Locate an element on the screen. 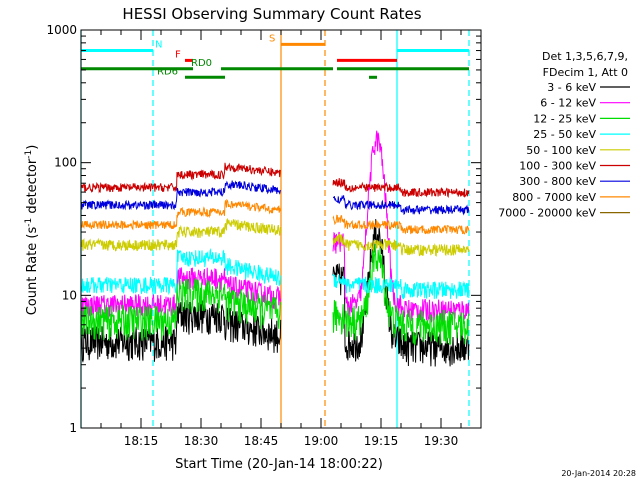  x-tick-label-3: 19:00 is located at coordinates (321, 441).